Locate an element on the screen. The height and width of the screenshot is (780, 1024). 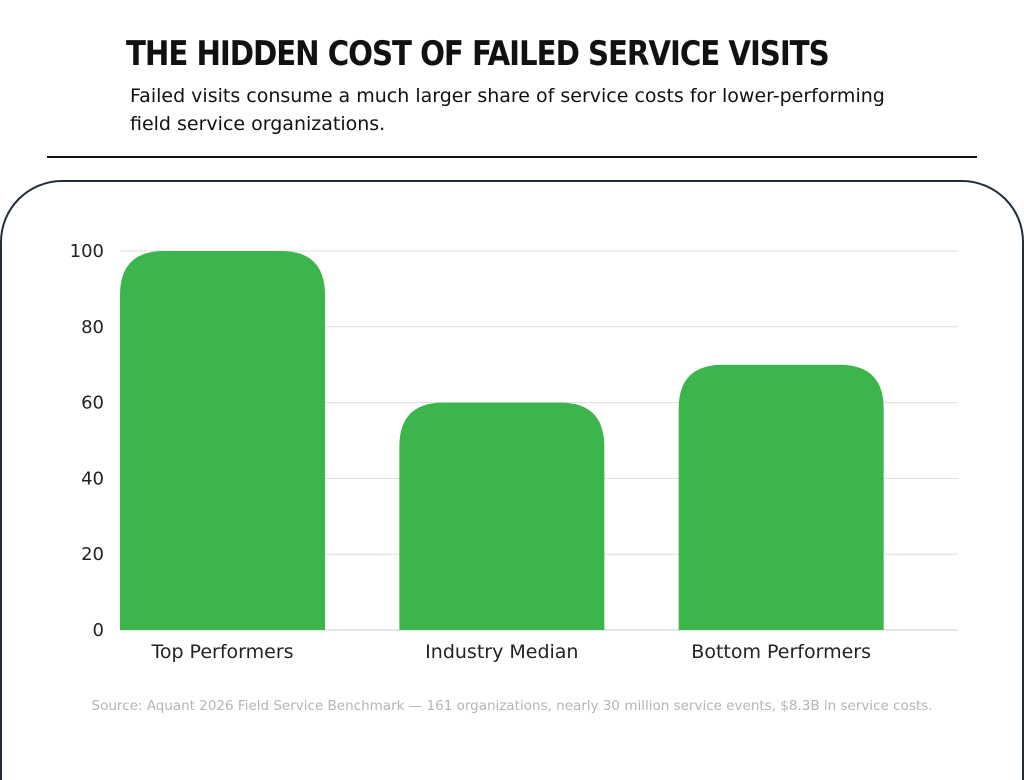
bar-top-performers is located at coordinates (222, 440).